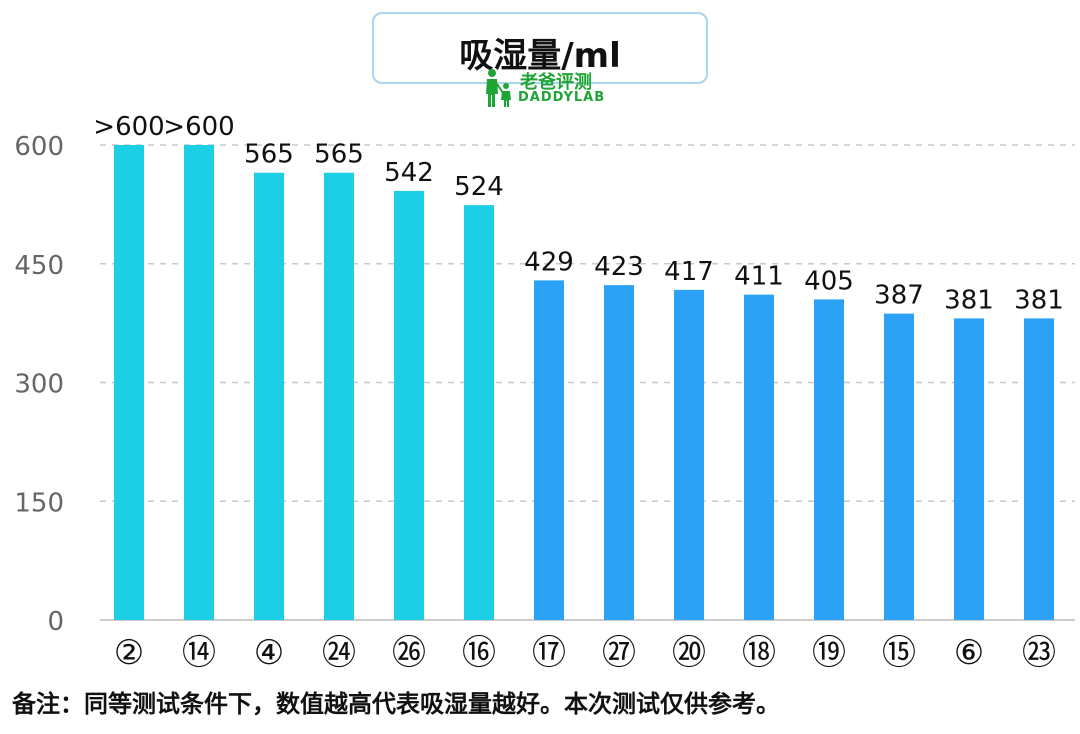 The image size is (1080, 734). What do you see at coordinates (409, 653) in the screenshot?
I see `x-tick-label: ㉖` at bounding box center [409, 653].